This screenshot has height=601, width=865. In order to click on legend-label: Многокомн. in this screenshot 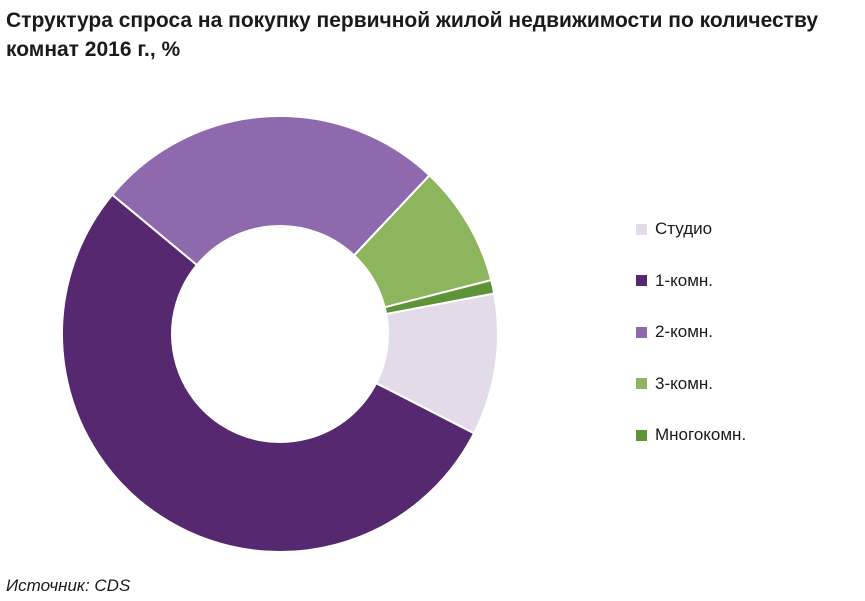, I will do `click(701, 434)`.